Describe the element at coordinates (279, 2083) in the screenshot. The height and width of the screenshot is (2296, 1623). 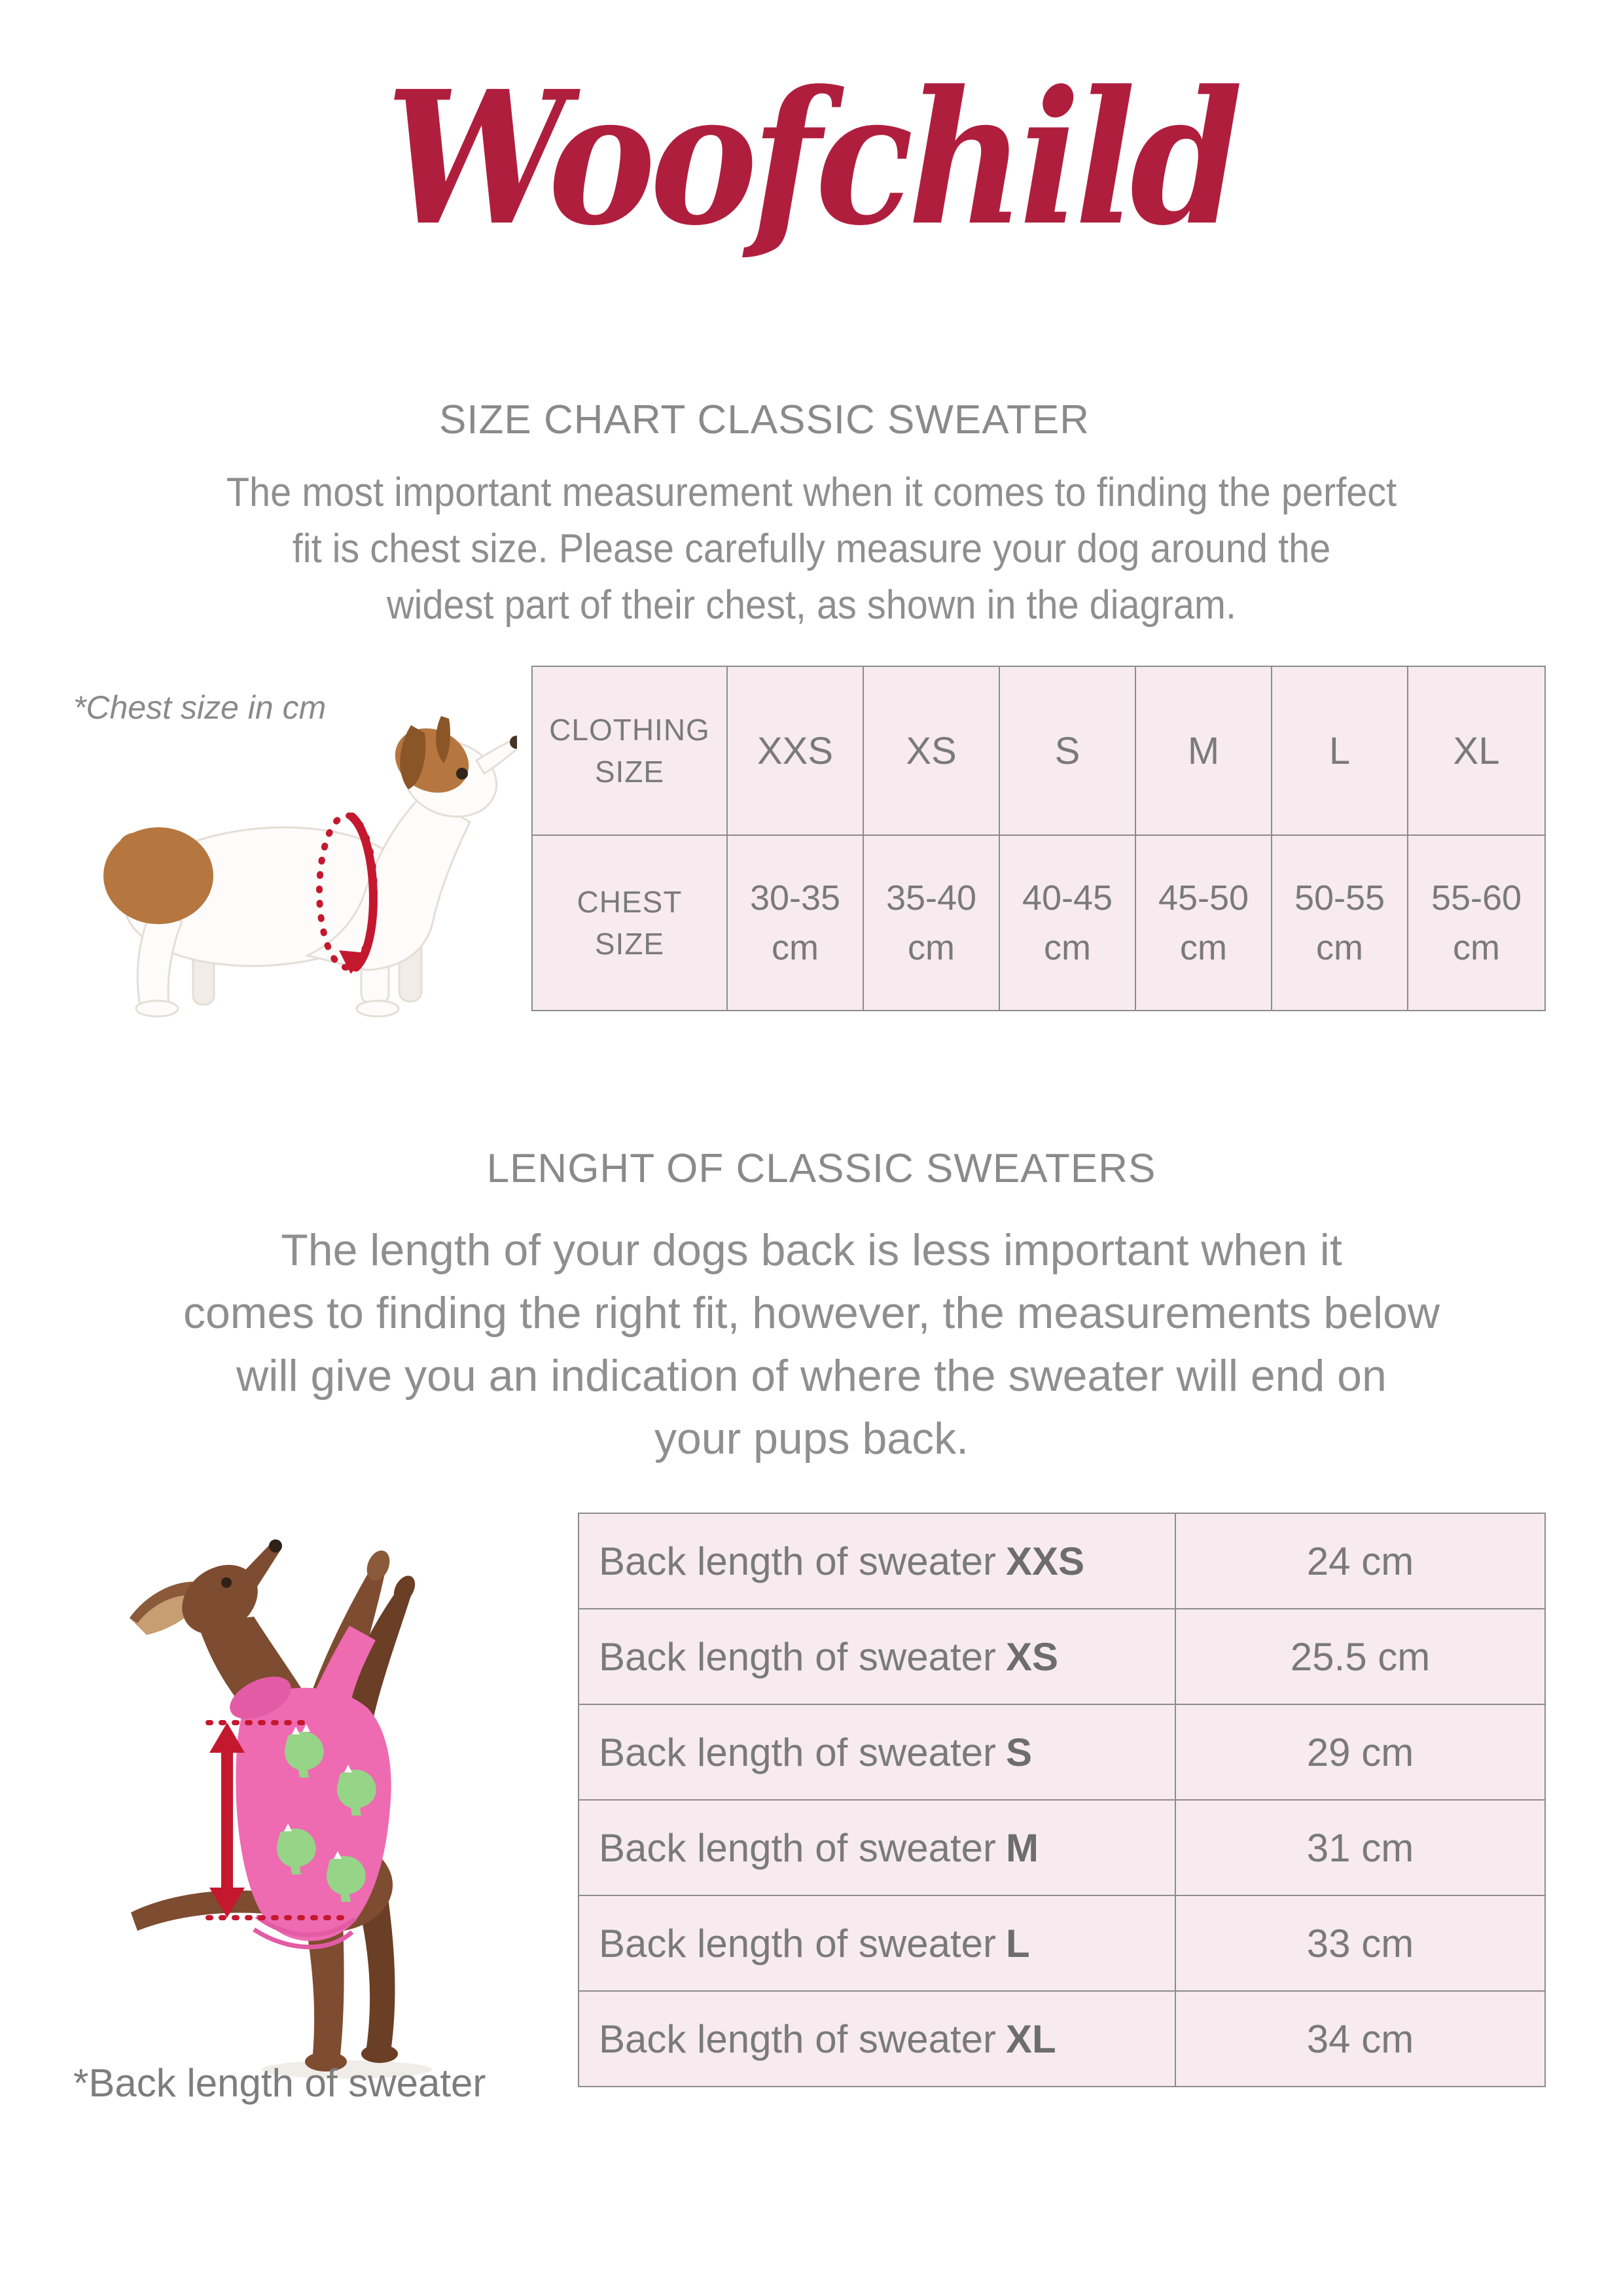
I see `back-photo-caption: *Back length of sweater` at that location.